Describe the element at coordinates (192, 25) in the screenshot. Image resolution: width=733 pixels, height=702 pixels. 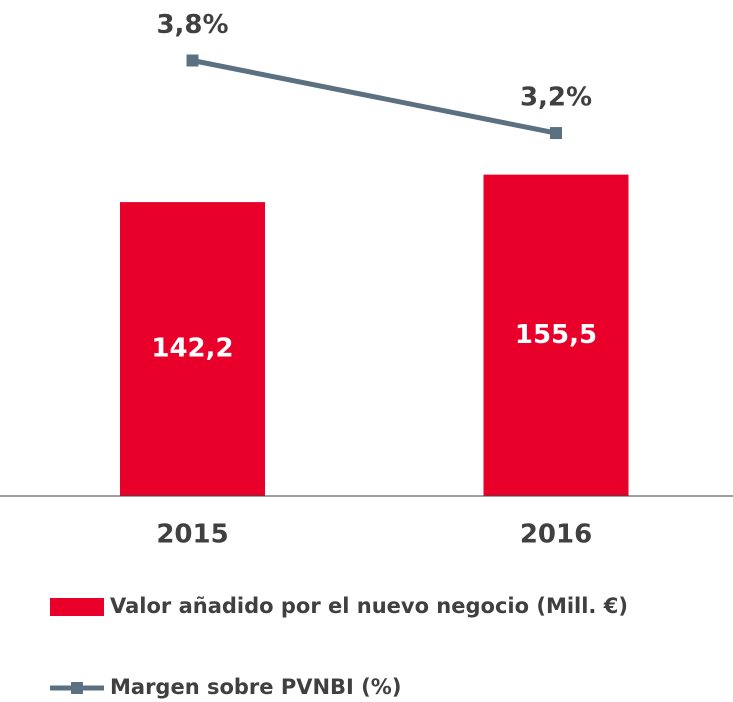
I see `line-value-label: 3,8%` at that location.